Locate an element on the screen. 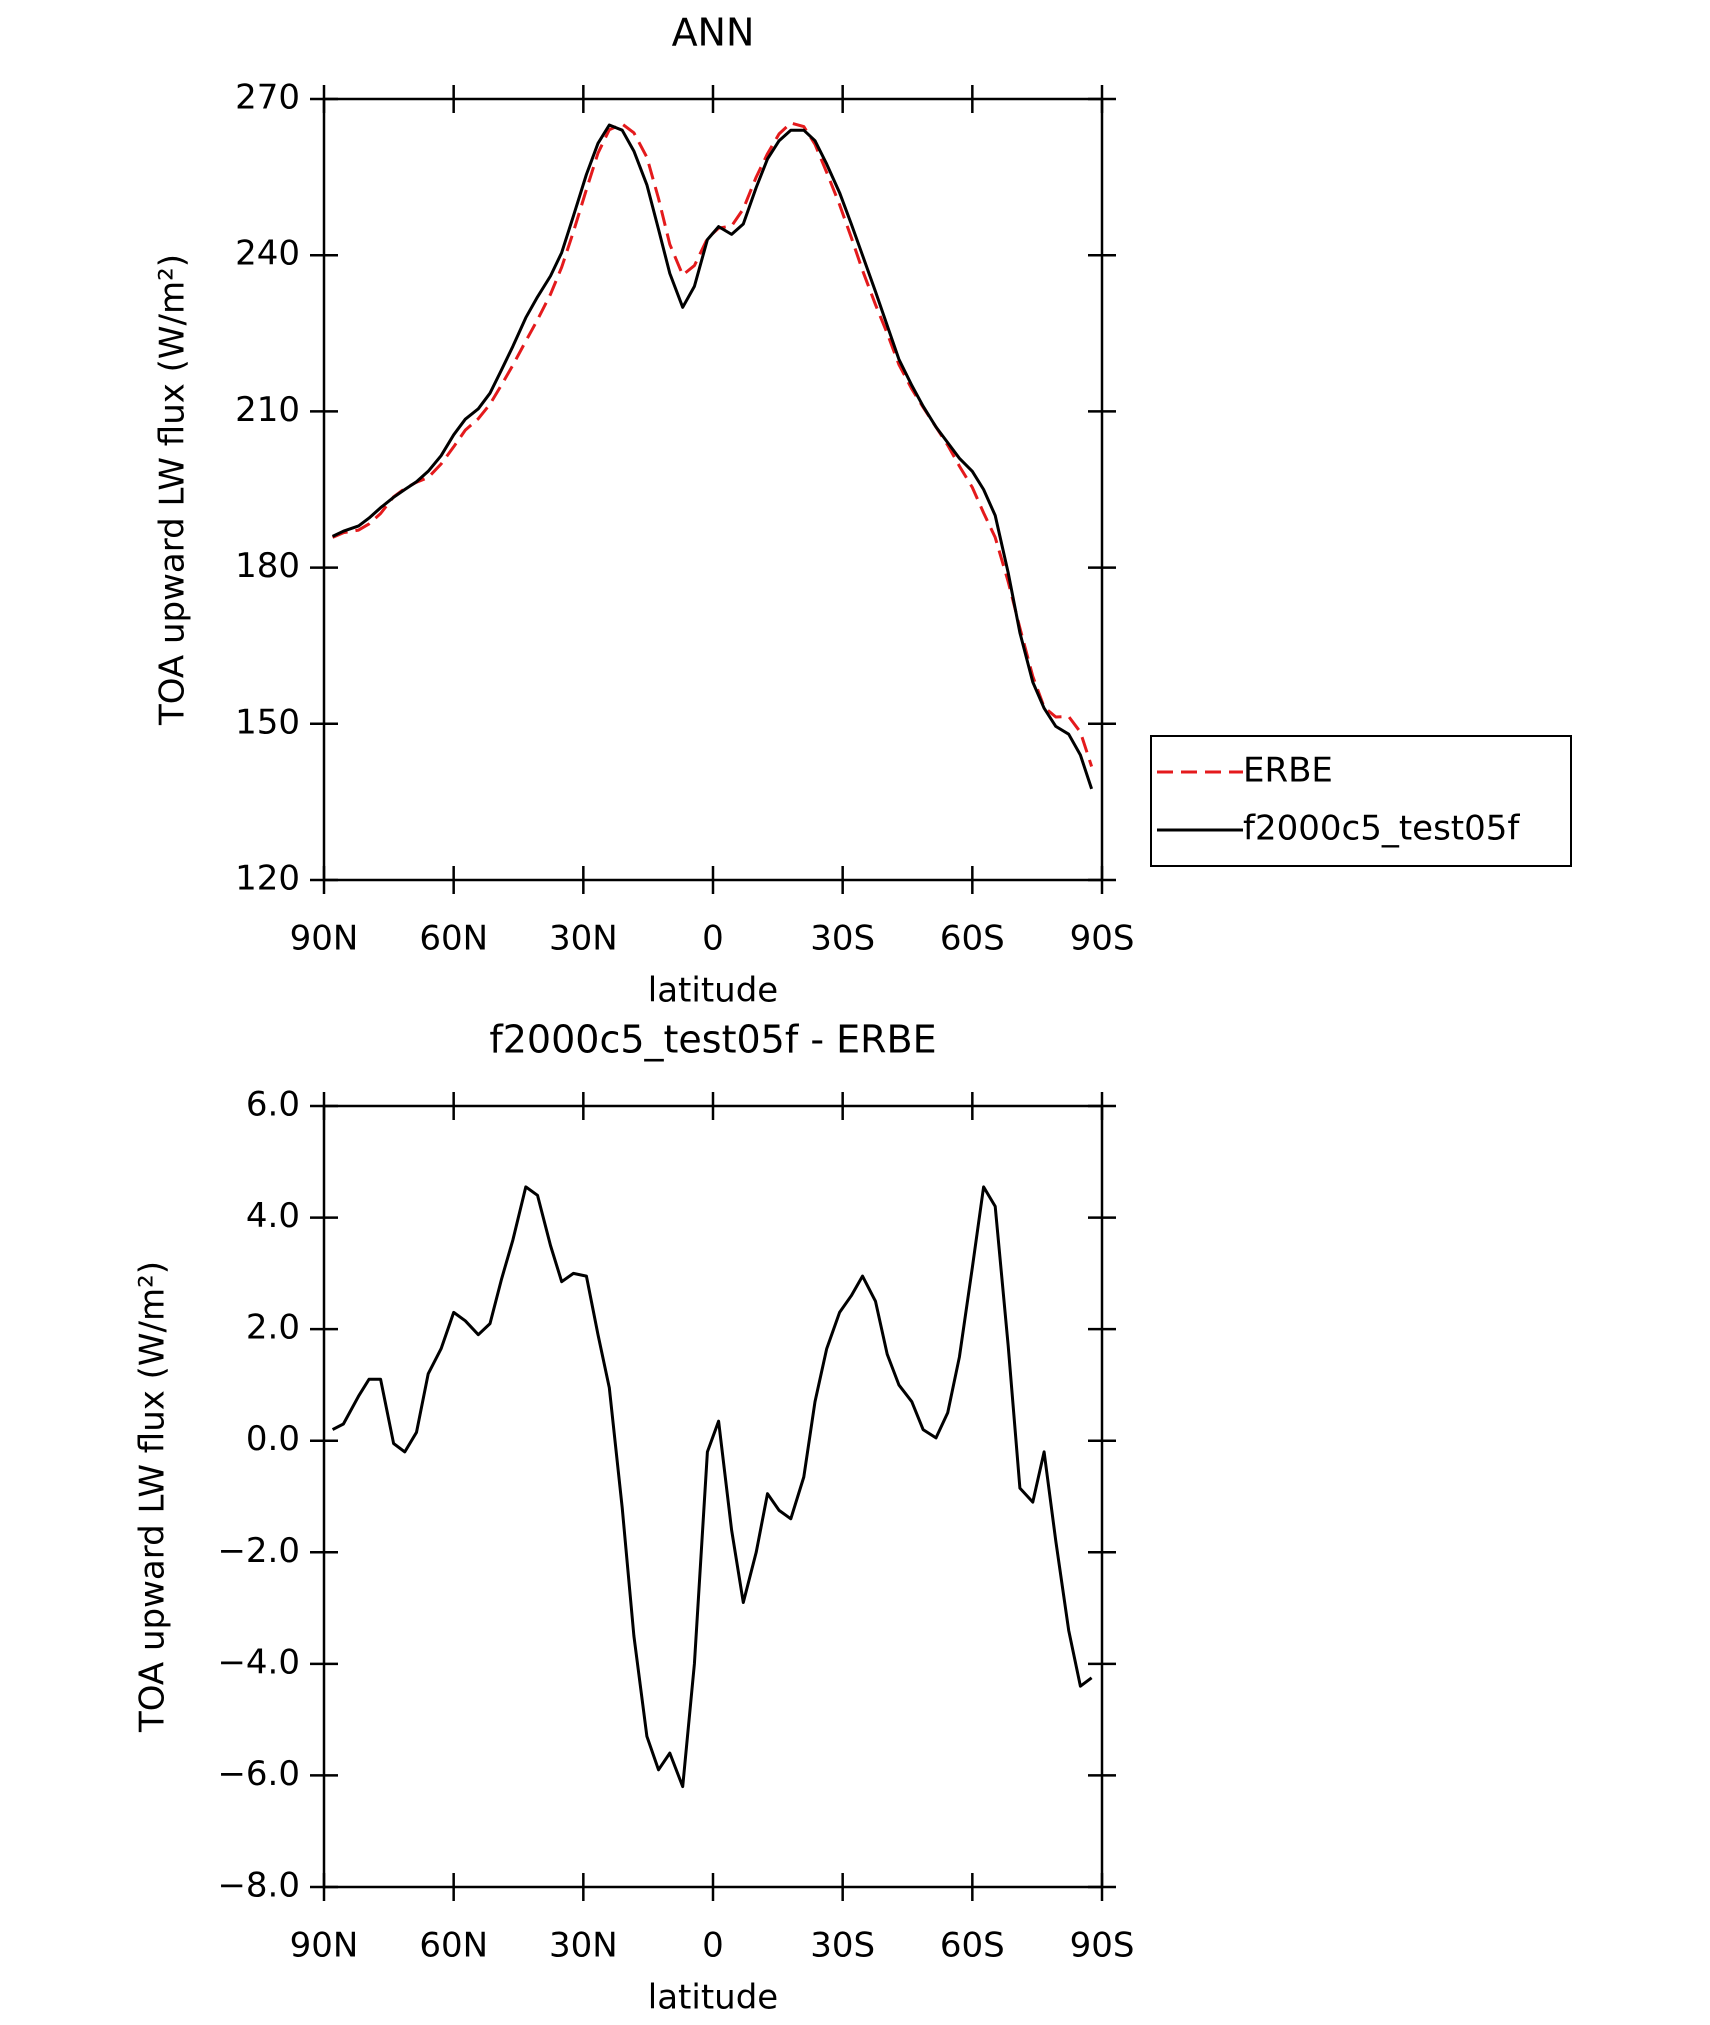 This screenshot has width=1710, height=2025. legend-label: ERBE is located at coordinates (1288, 771).